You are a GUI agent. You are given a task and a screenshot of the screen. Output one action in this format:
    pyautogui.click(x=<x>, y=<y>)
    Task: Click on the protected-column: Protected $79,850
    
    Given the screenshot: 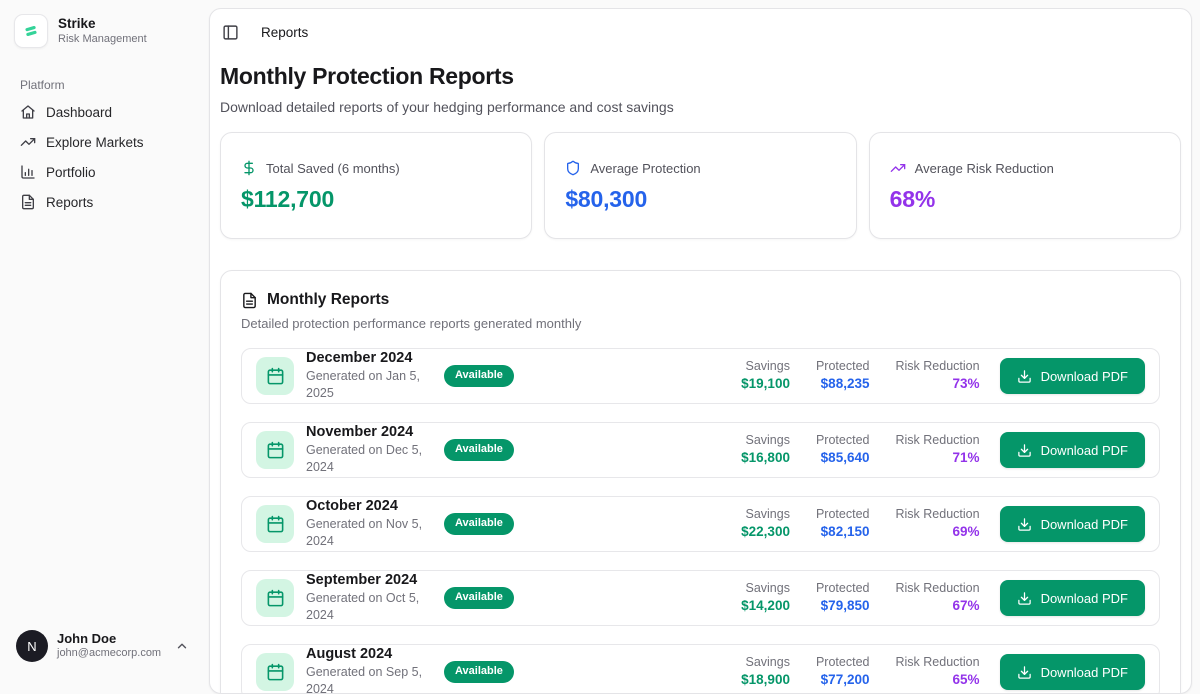 What is the action you would take?
    pyautogui.click(x=843, y=598)
    